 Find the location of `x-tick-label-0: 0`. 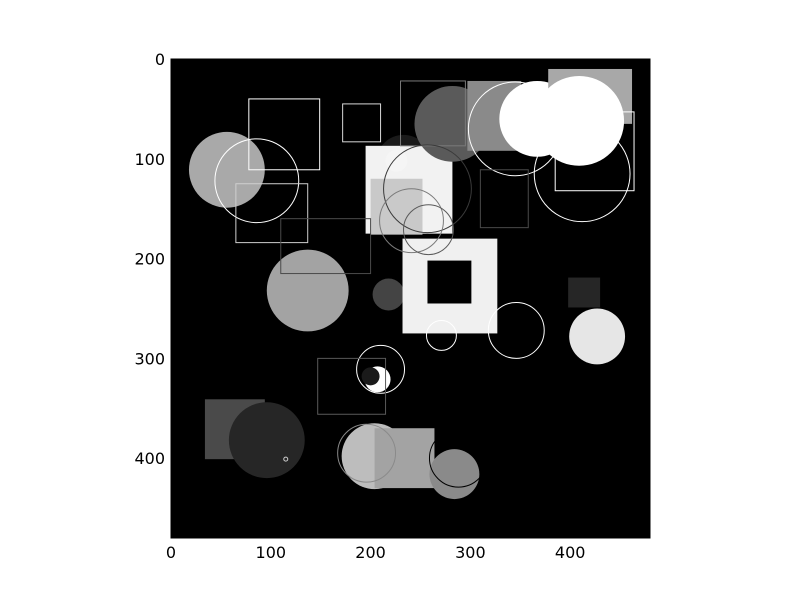

x-tick-label-0: 0 is located at coordinates (171, 552).